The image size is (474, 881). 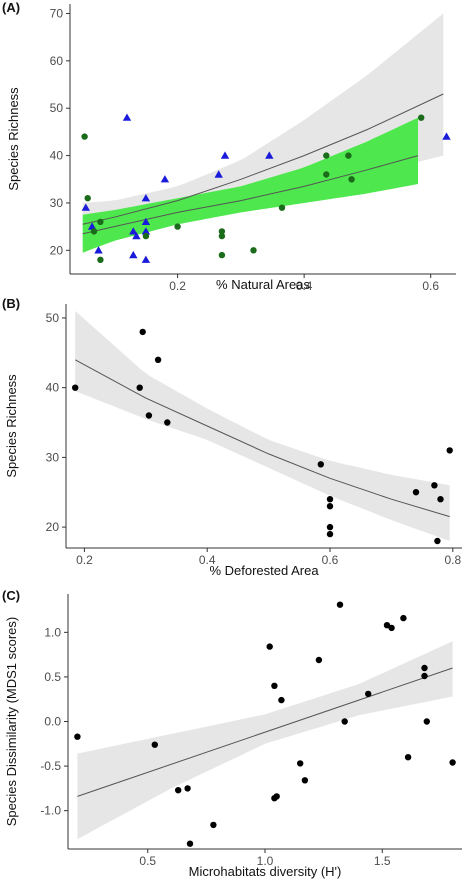 What do you see at coordinates (57, 203) in the screenshot?
I see `panel-a-y-tick-label-1: 30` at bounding box center [57, 203].